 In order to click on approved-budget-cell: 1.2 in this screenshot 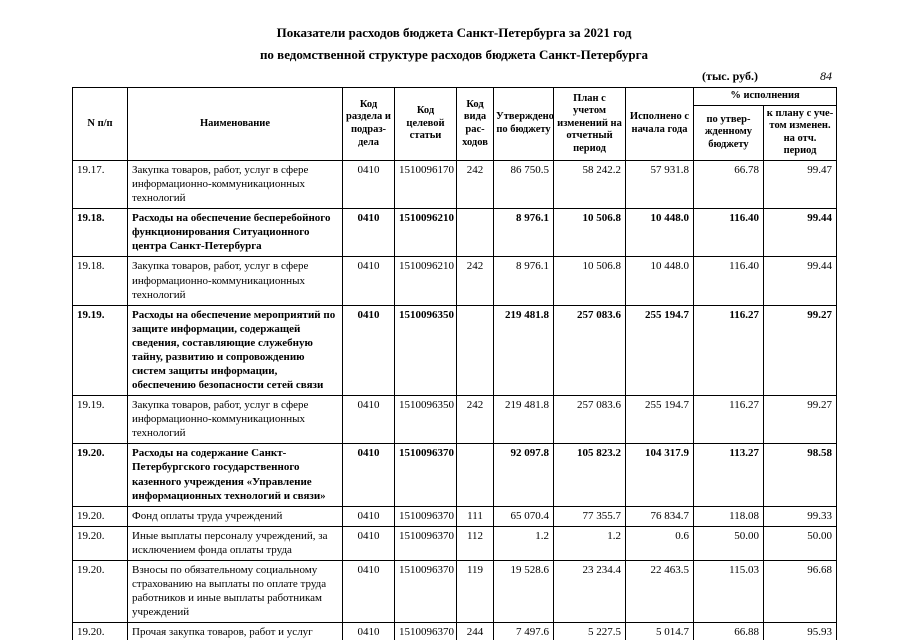, I will do `click(523, 543)`.